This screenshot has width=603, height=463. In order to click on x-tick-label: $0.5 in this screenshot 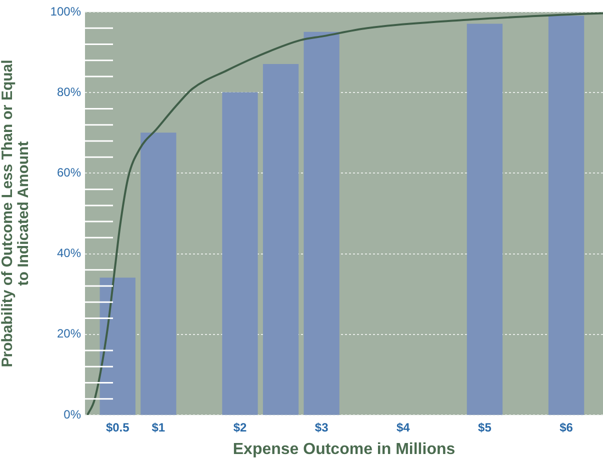, I will do `click(118, 427)`.